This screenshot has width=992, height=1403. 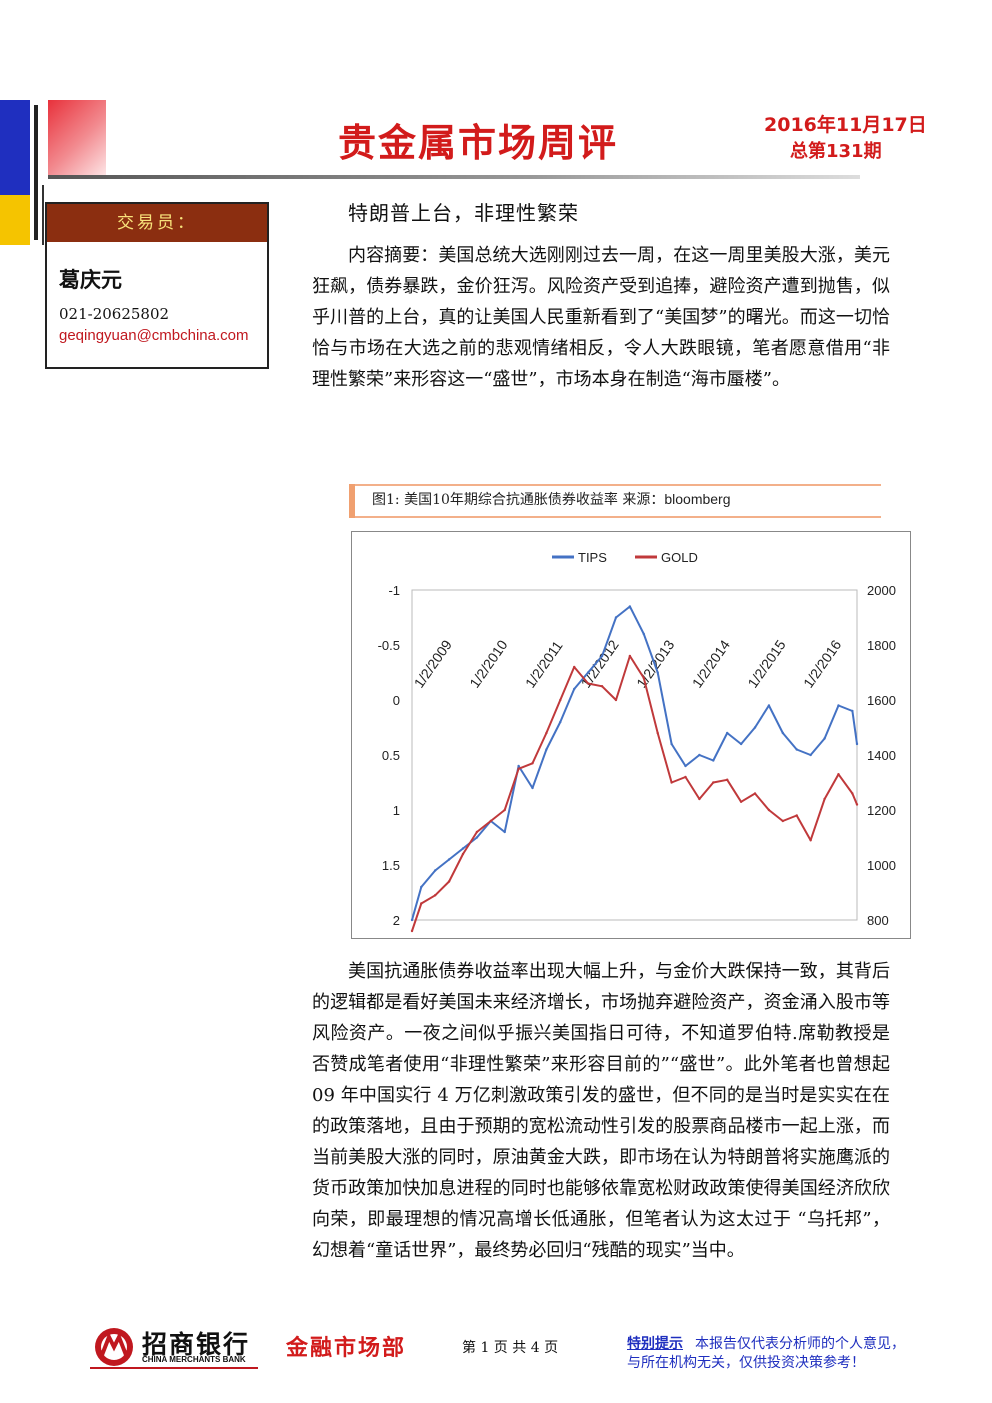 I want to click on y-right-tick-label: 800, so click(x=878, y=920).